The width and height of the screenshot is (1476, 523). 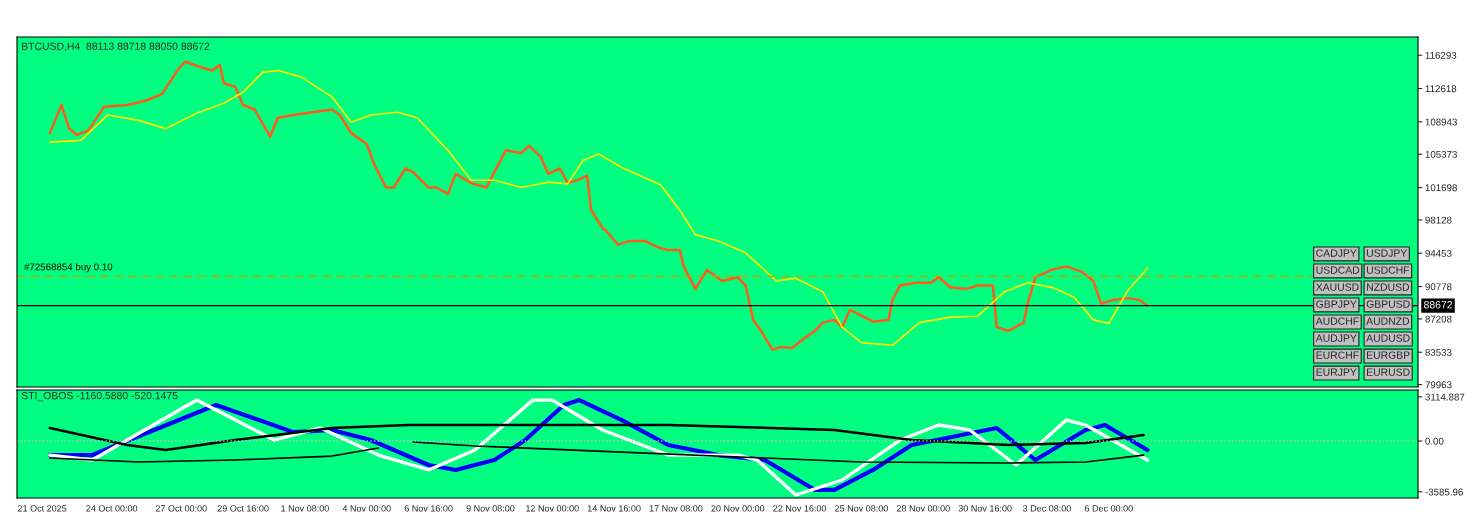 I want to click on line-series, so click(x=596, y=437).